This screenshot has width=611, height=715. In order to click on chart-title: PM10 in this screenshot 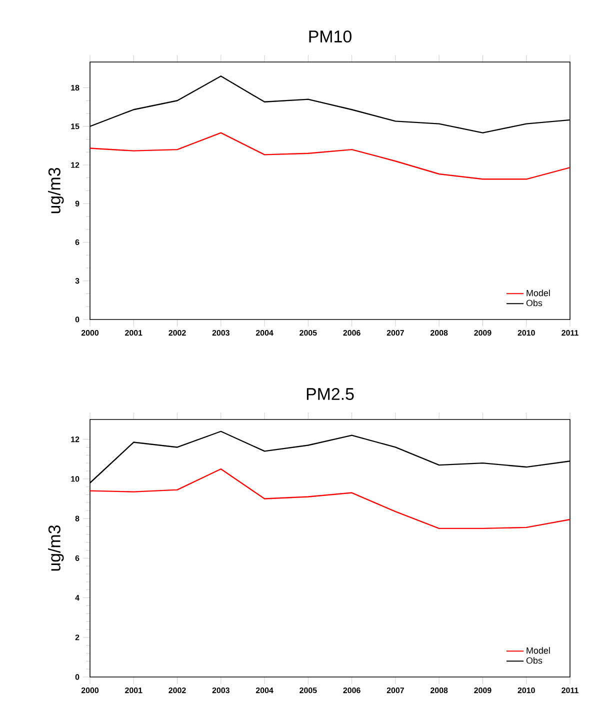, I will do `click(330, 36)`.